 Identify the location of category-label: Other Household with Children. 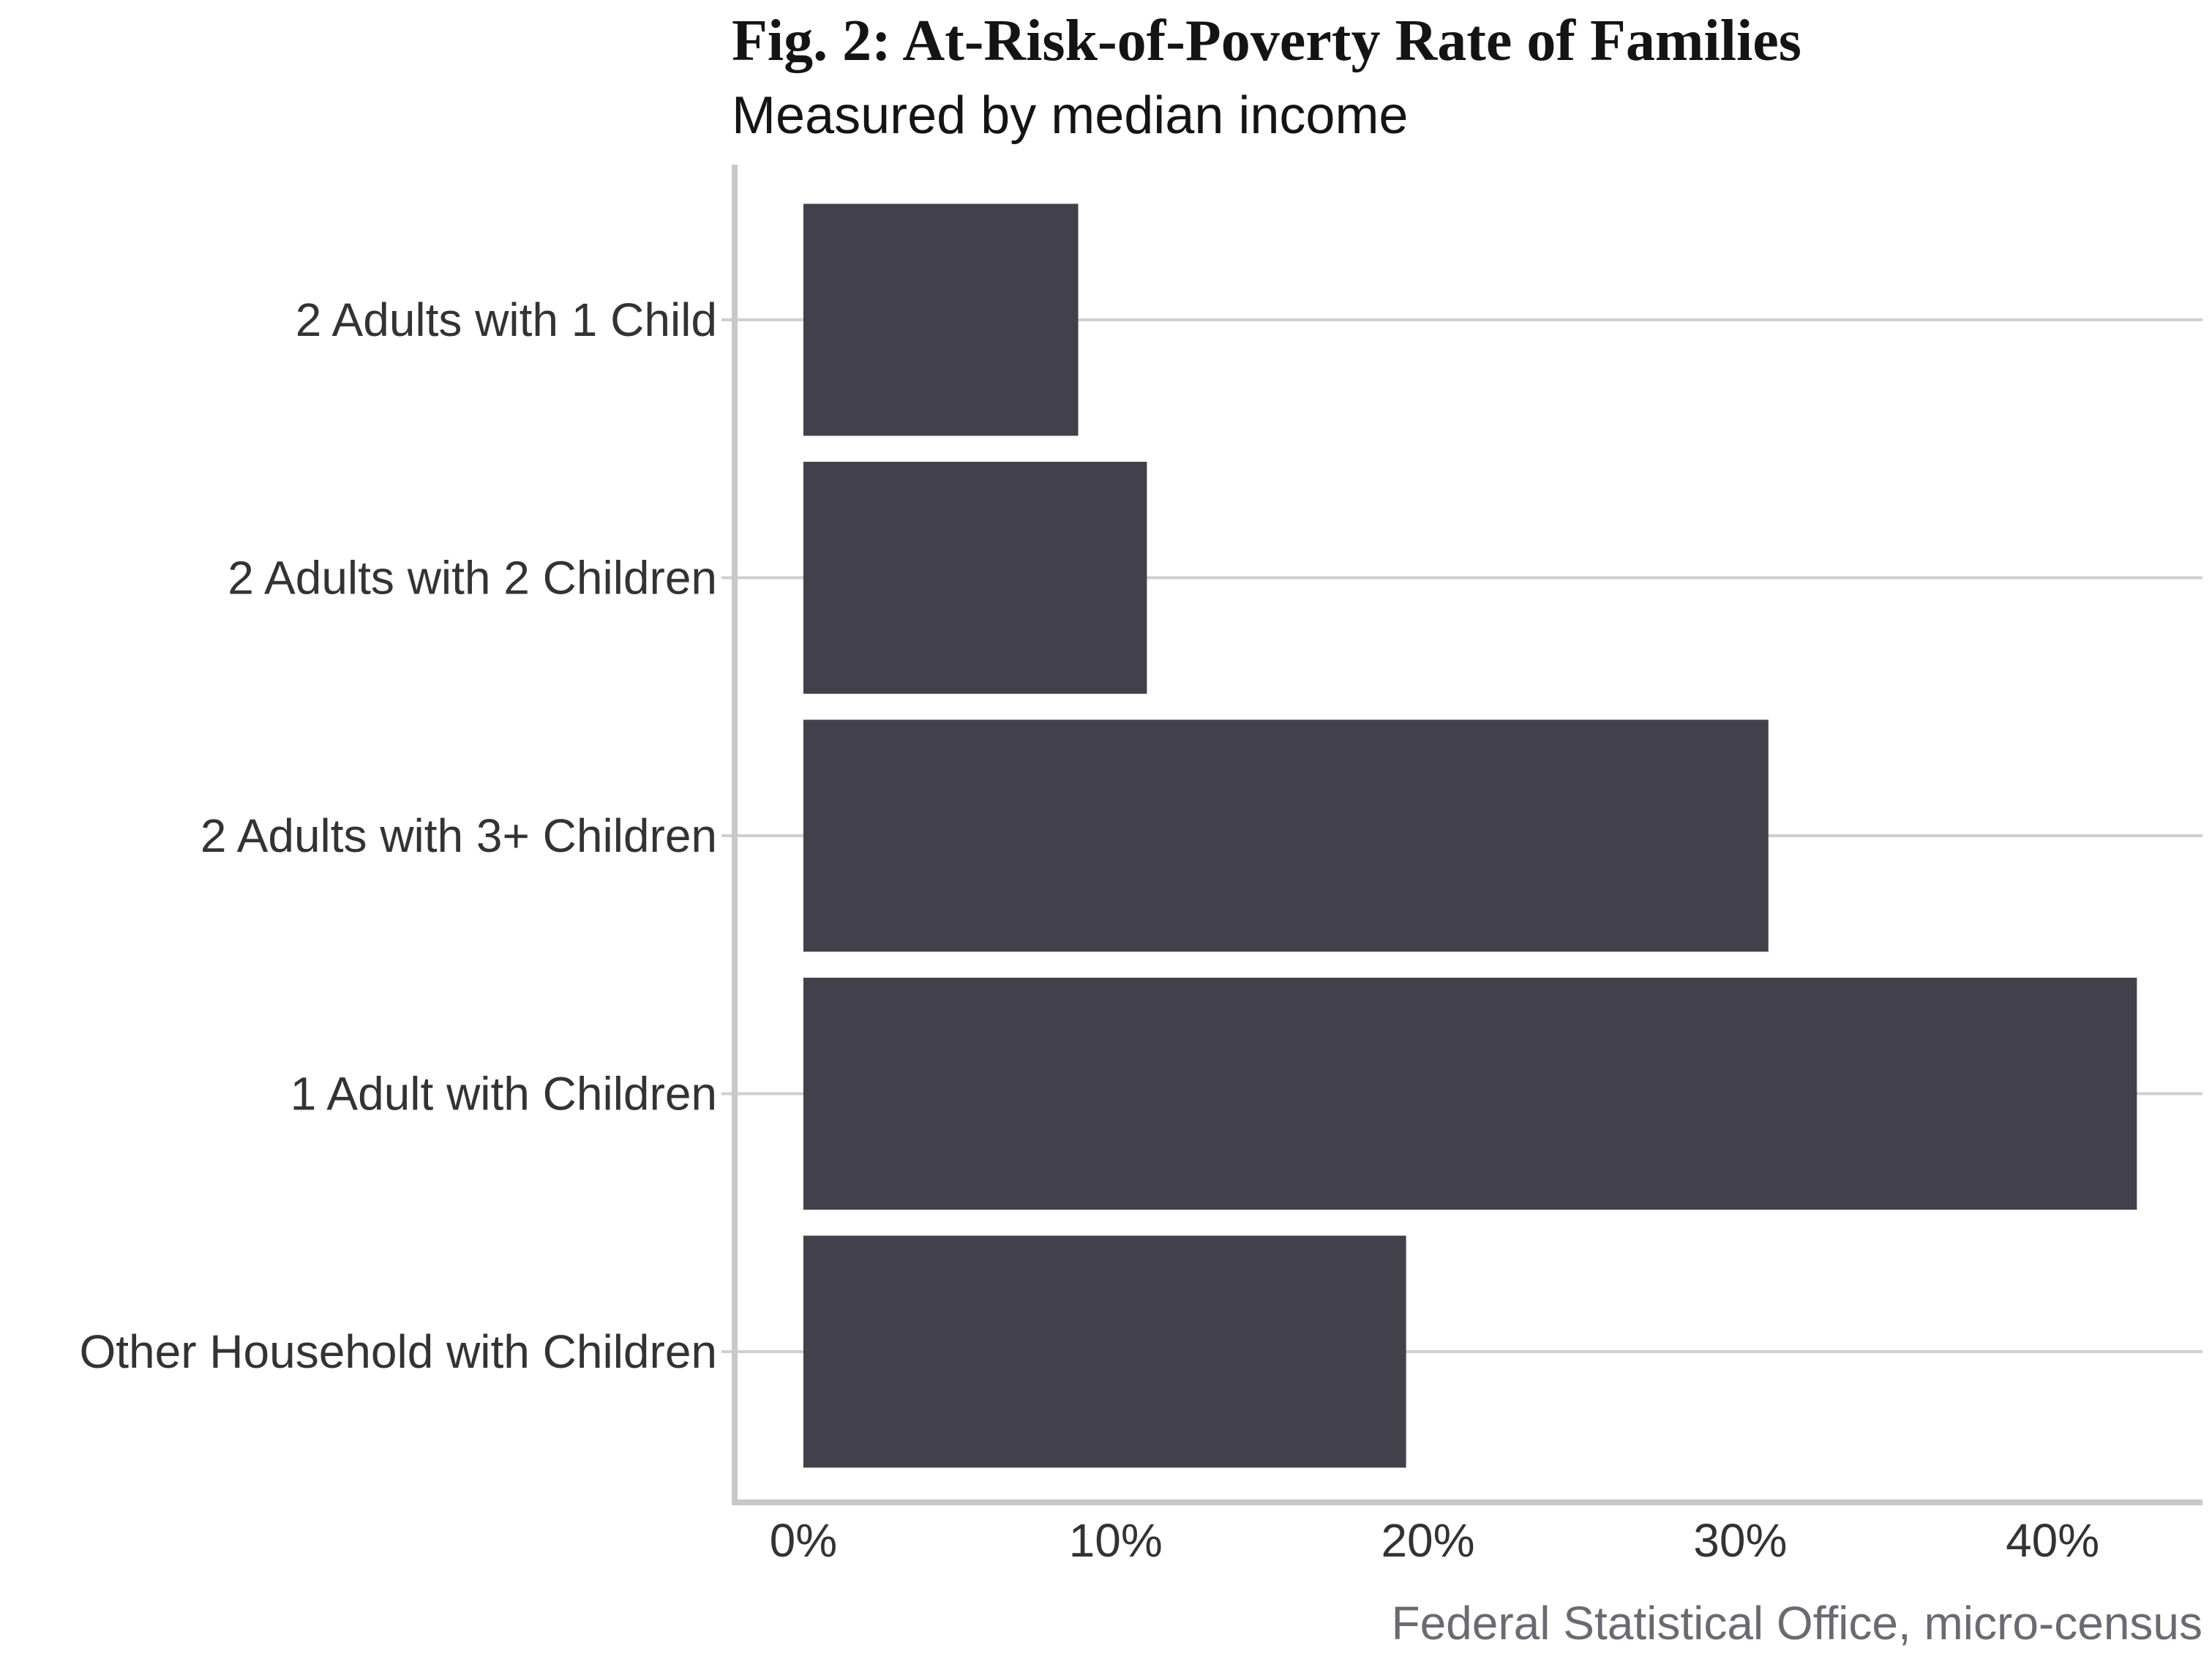
(398, 1351).